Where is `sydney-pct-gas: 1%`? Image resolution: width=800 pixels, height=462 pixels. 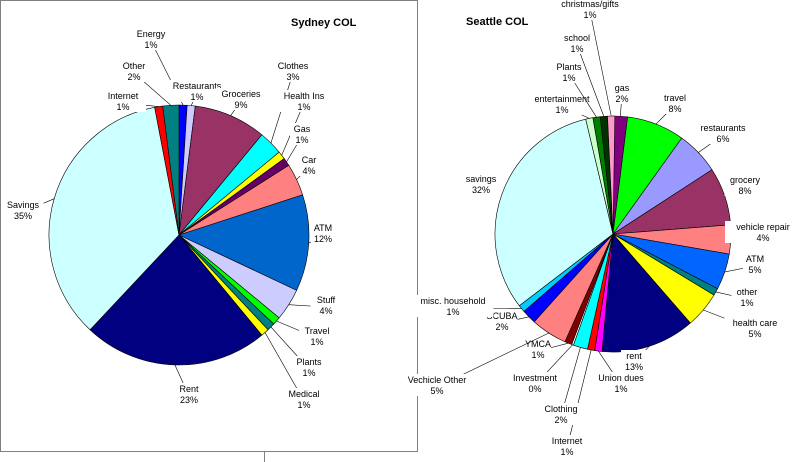
sydney-pct-gas: 1% is located at coordinates (301, 140).